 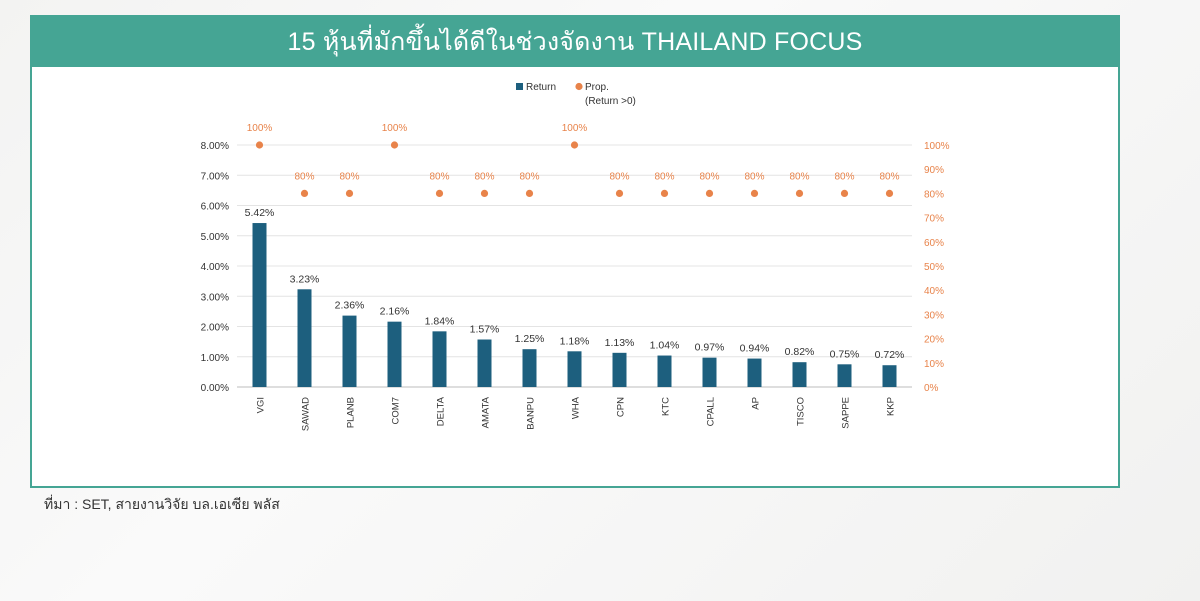 I want to click on right-axis-tick: 100%, so click(x=937, y=146).